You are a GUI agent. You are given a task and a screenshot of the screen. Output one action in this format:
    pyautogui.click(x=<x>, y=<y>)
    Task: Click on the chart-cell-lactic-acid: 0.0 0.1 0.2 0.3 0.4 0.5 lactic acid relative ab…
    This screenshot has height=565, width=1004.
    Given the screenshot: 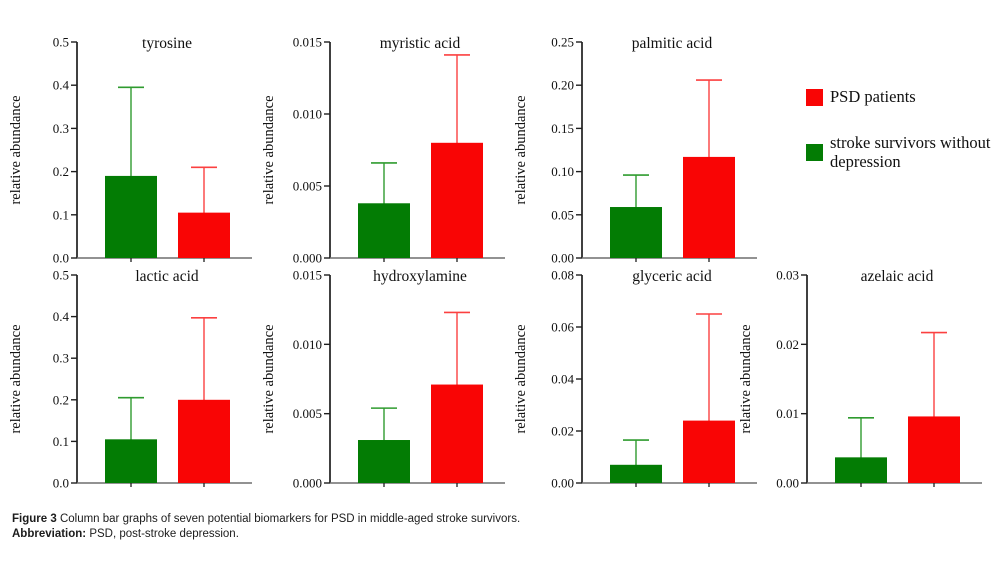 What is the action you would take?
    pyautogui.click(x=130, y=374)
    